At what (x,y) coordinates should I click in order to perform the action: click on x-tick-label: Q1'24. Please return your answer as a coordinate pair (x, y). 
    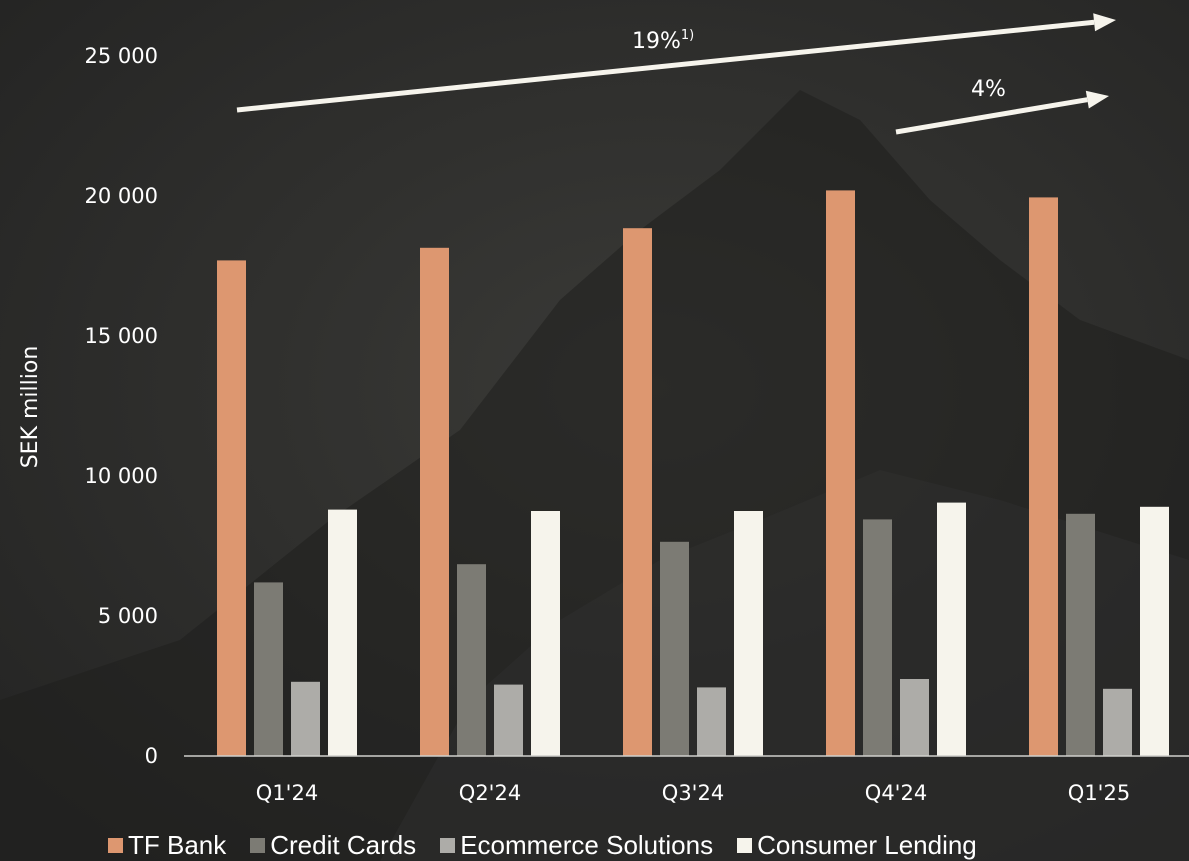
    Looking at the image, I should click on (287, 793).